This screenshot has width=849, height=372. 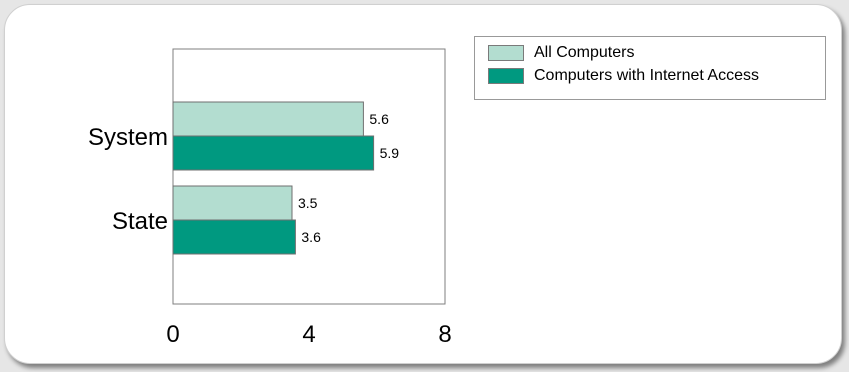 I want to click on legend-item-all-computers: All Computers, so click(x=561, y=53).